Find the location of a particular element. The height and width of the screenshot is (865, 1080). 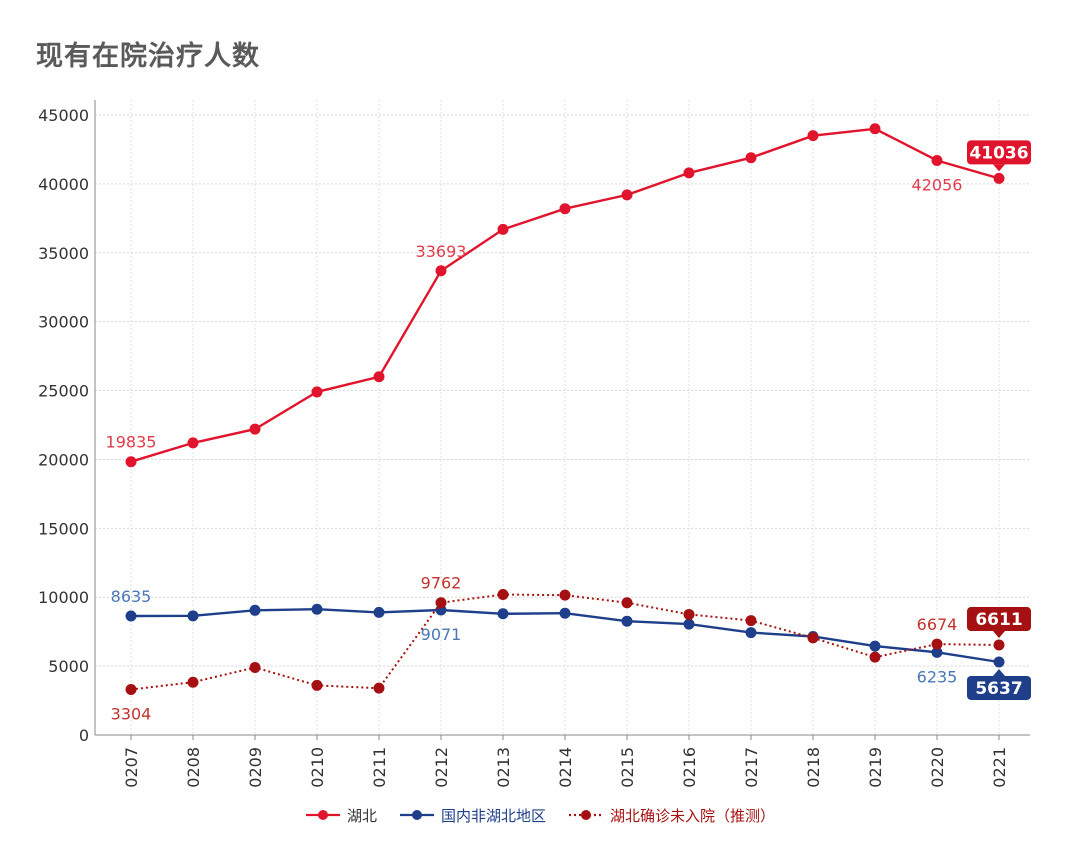

data-label: 6235 is located at coordinates (937, 676).